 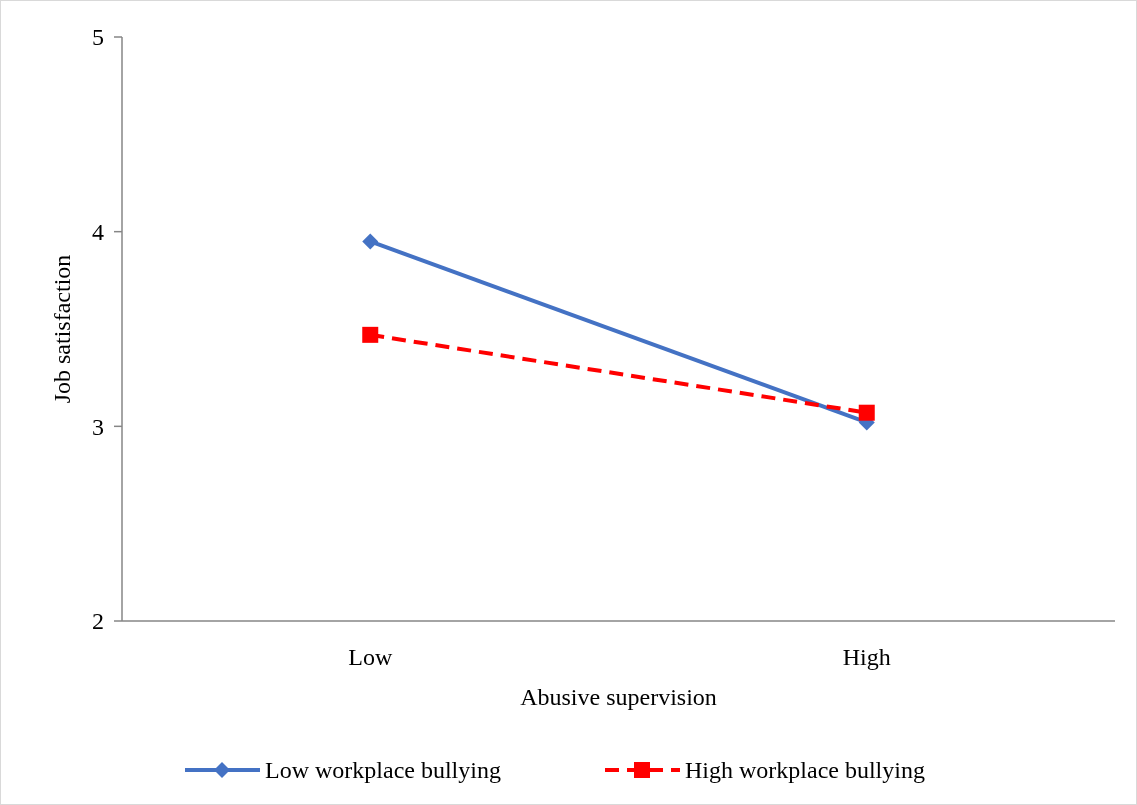 I want to click on y-axis-title: Job satisfaction, so click(x=62, y=329).